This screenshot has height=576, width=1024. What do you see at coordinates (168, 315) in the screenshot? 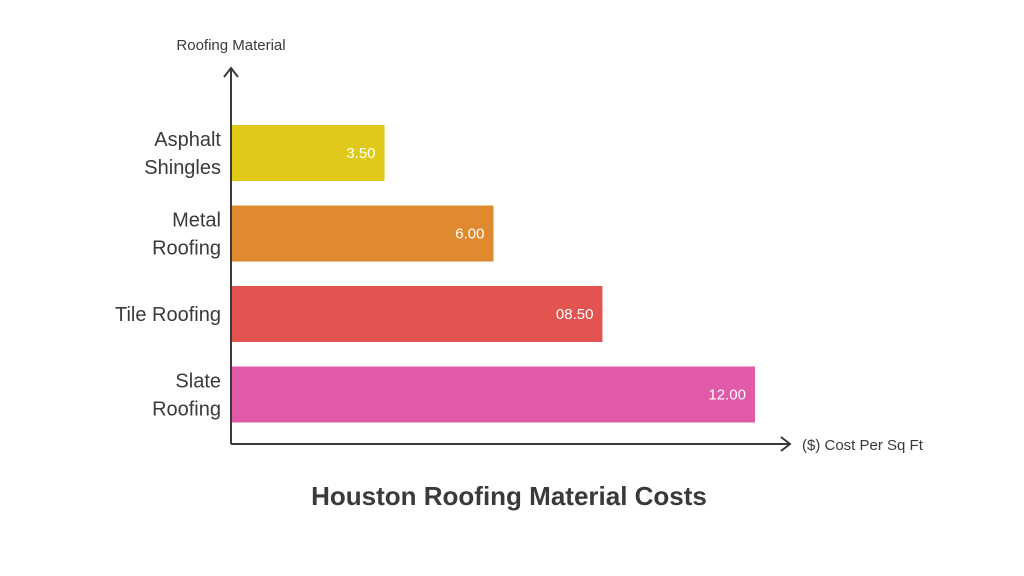
I see `category-label-2: Tile Roofing` at bounding box center [168, 315].